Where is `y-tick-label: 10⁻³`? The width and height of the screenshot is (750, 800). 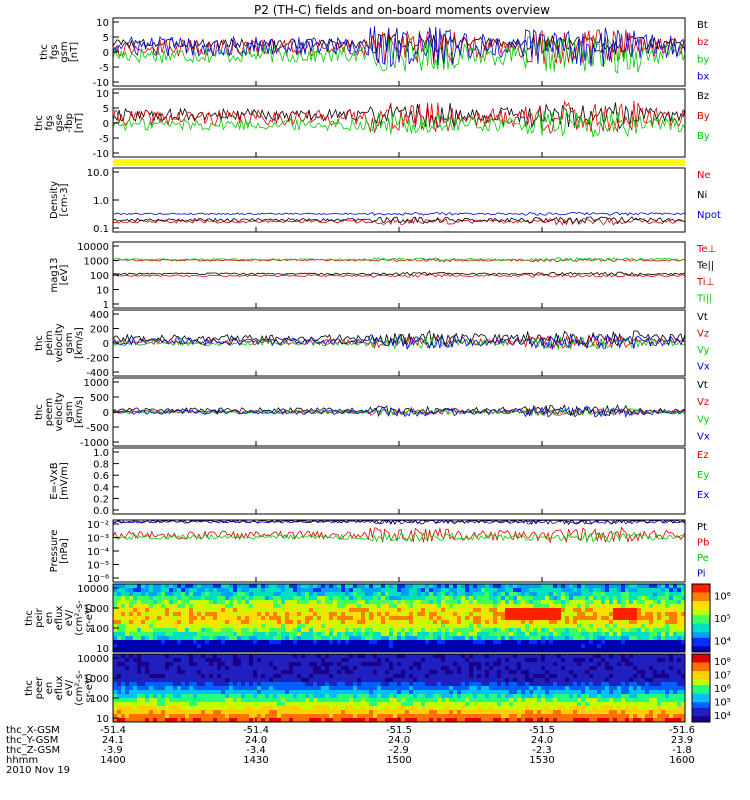 y-tick-label: 10⁻³ is located at coordinates (98, 539).